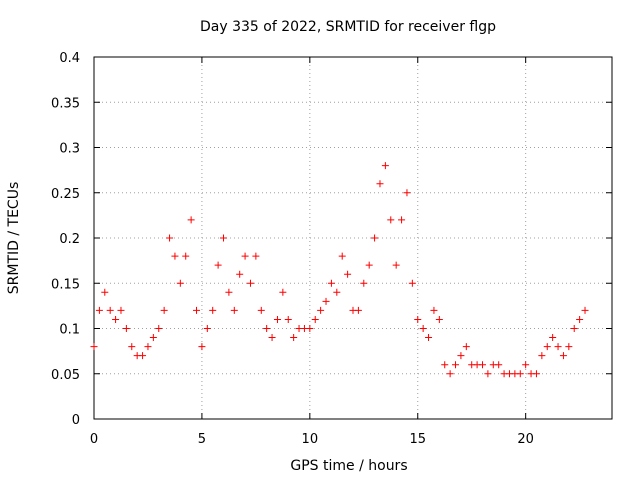  What do you see at coordinates (94, 439) in the screenshot?
I see `x-tick-label: 0` at bounding box center [94, 439].